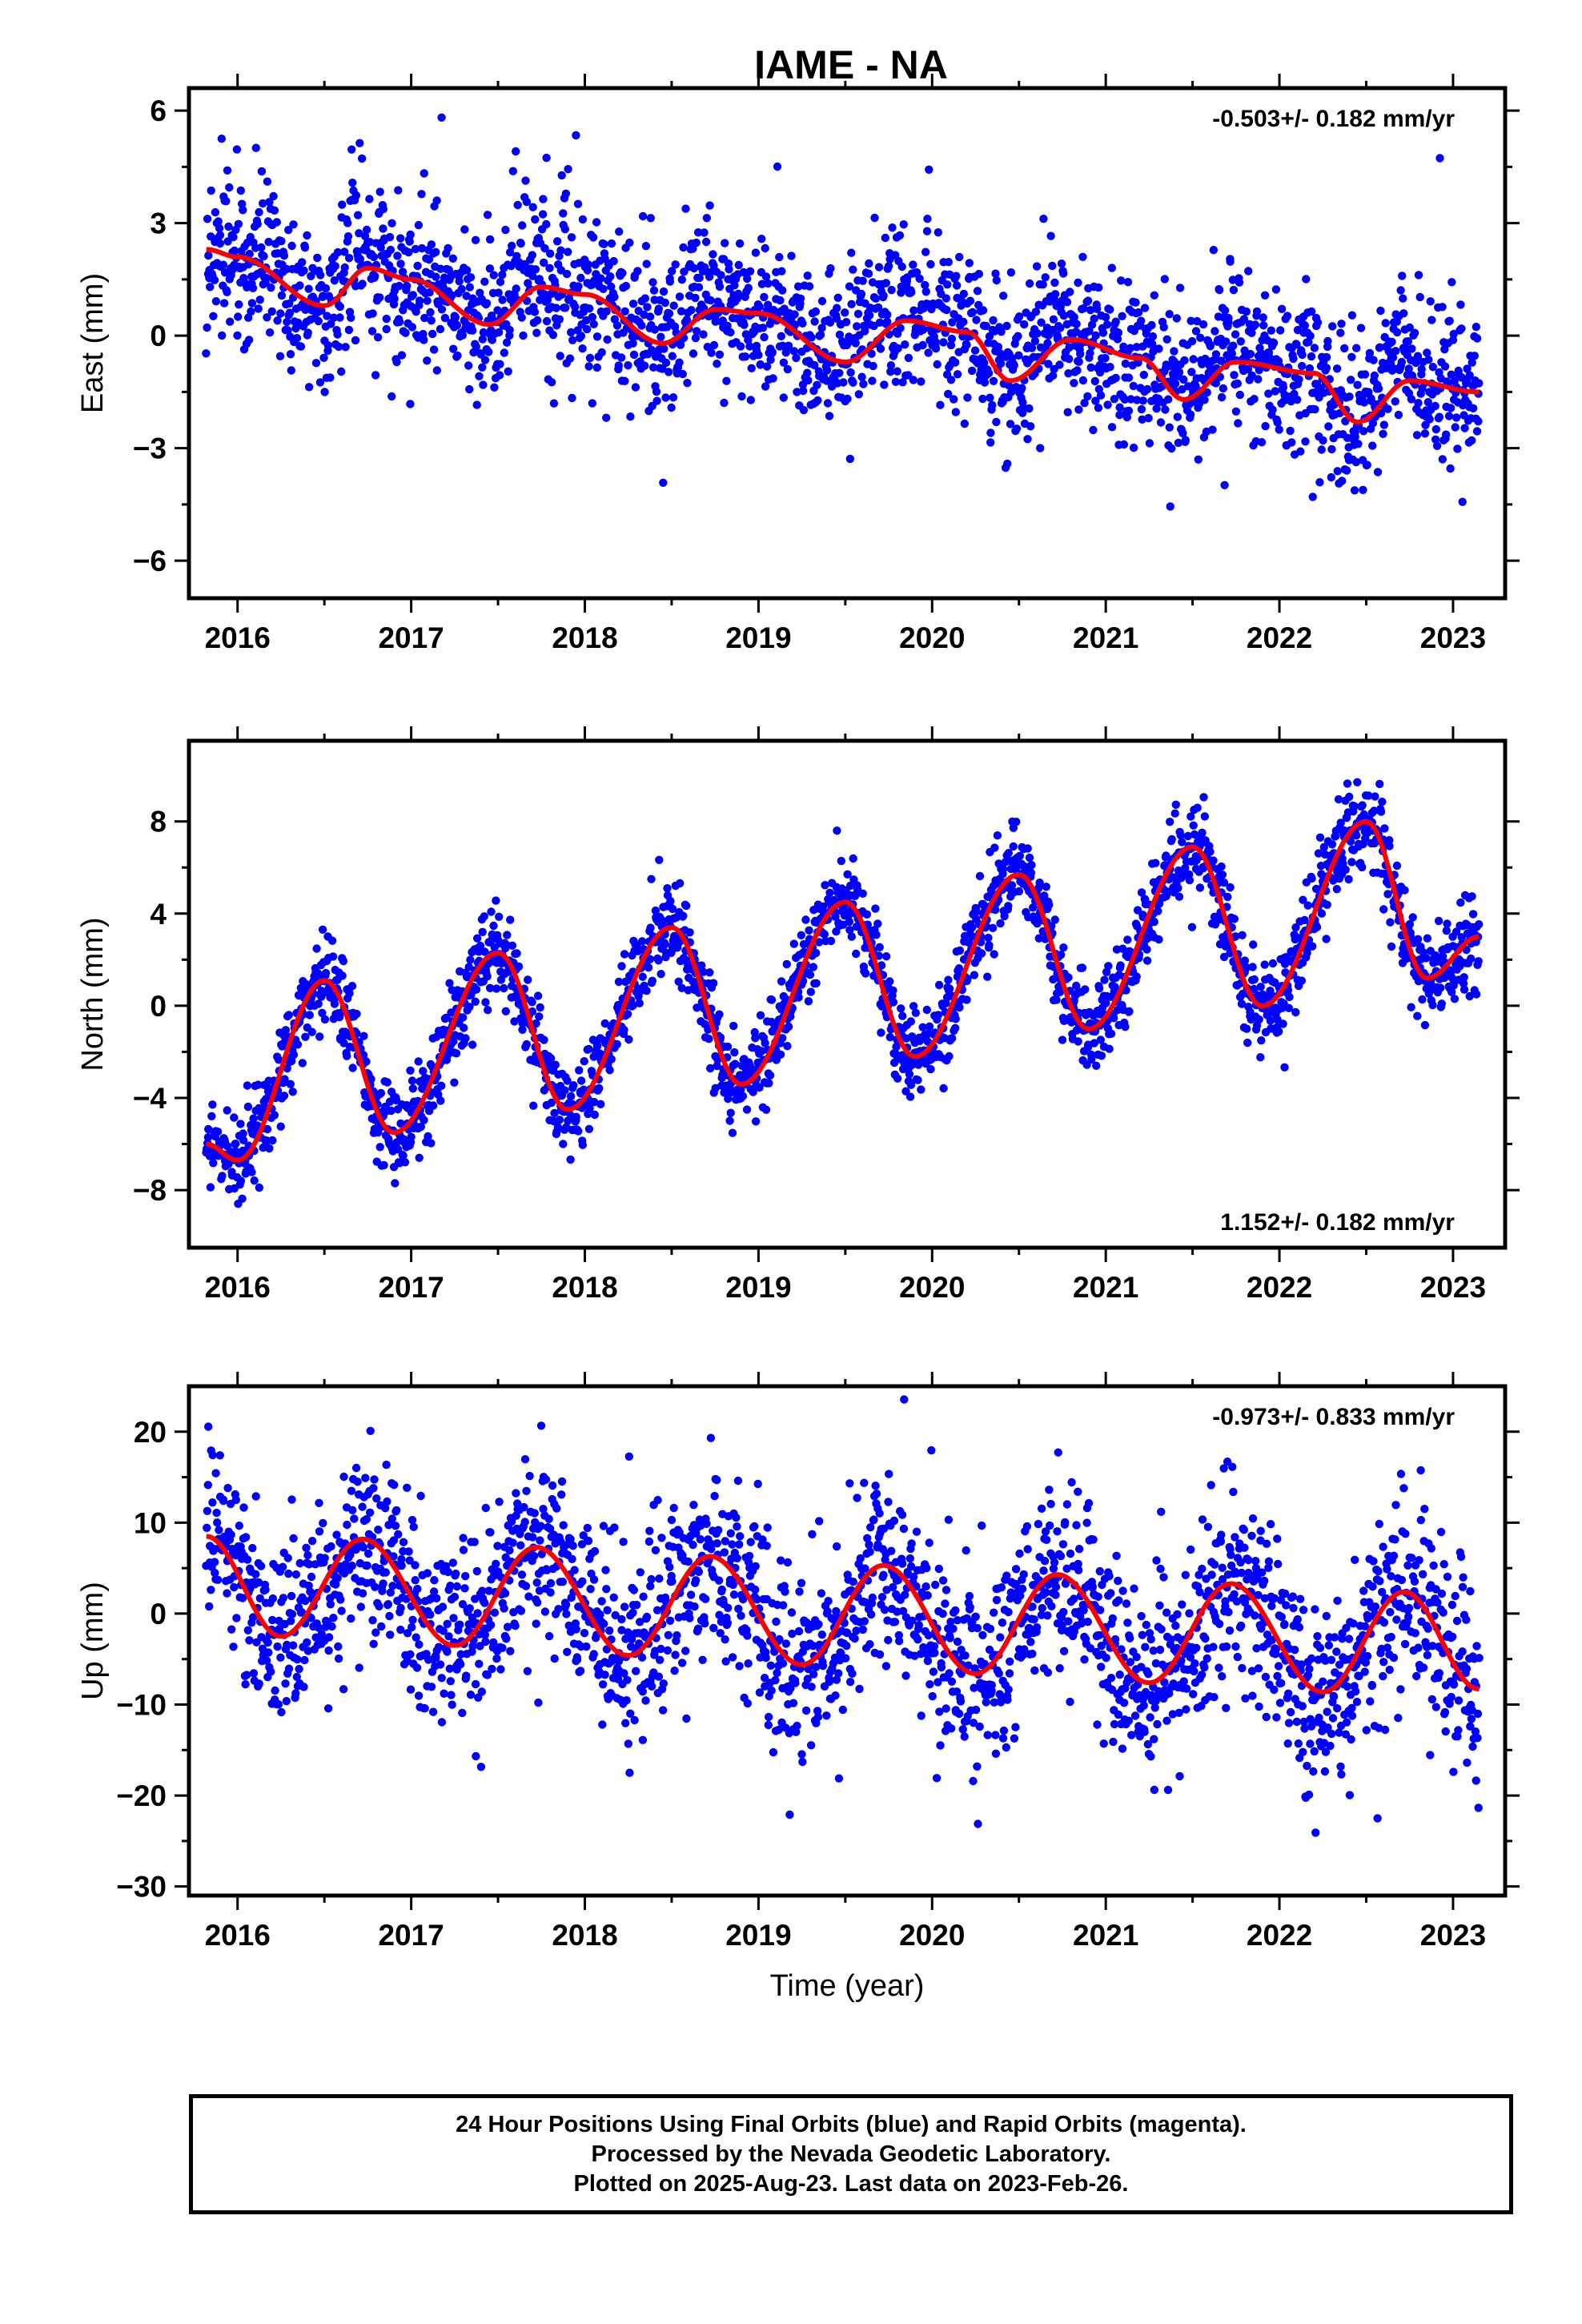 The width and height of the screenshot is (1582, 2324). What do you see at coordinates (158, 914) in the screenshot?
I see `y-tick-label: 4` at bounding box center [158, 914].